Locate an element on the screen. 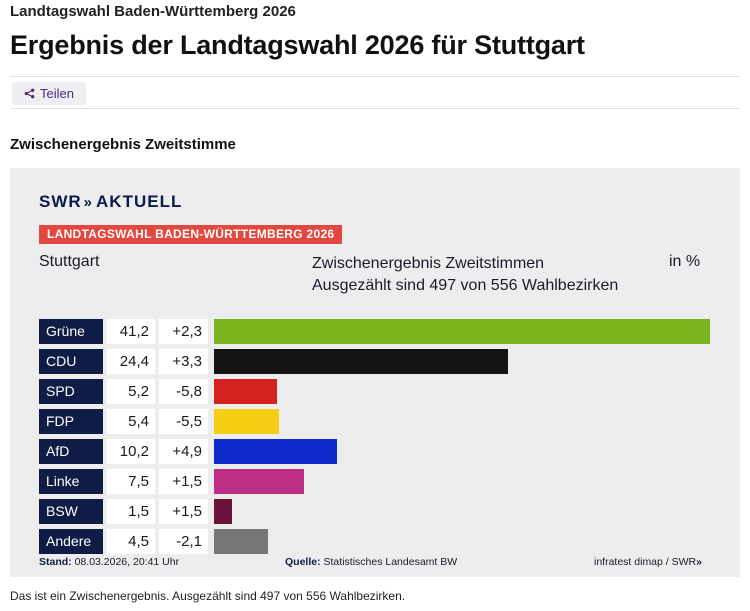 The image size is (750, 611). source: Quelle: Statistisches Landesamt BW is located at coordinates (371, 562).